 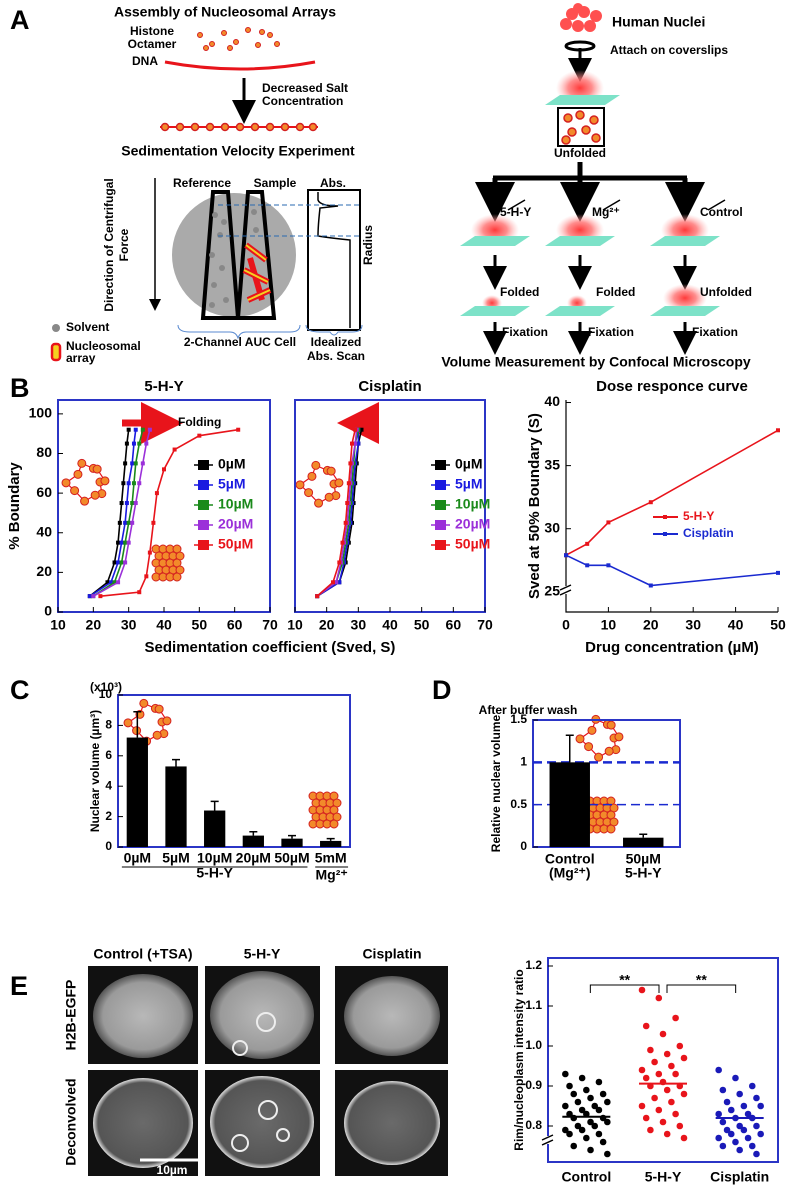 What do you see at coordinates (200, 625) in the screenshot?
I see `x-tick-label: 50` at bounding box center [200, 625].